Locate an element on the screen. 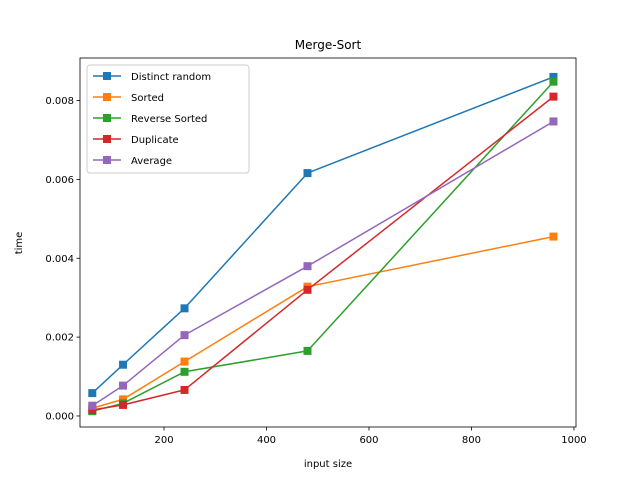  x-tick-label: 200 is located at coordinates (163, 440).